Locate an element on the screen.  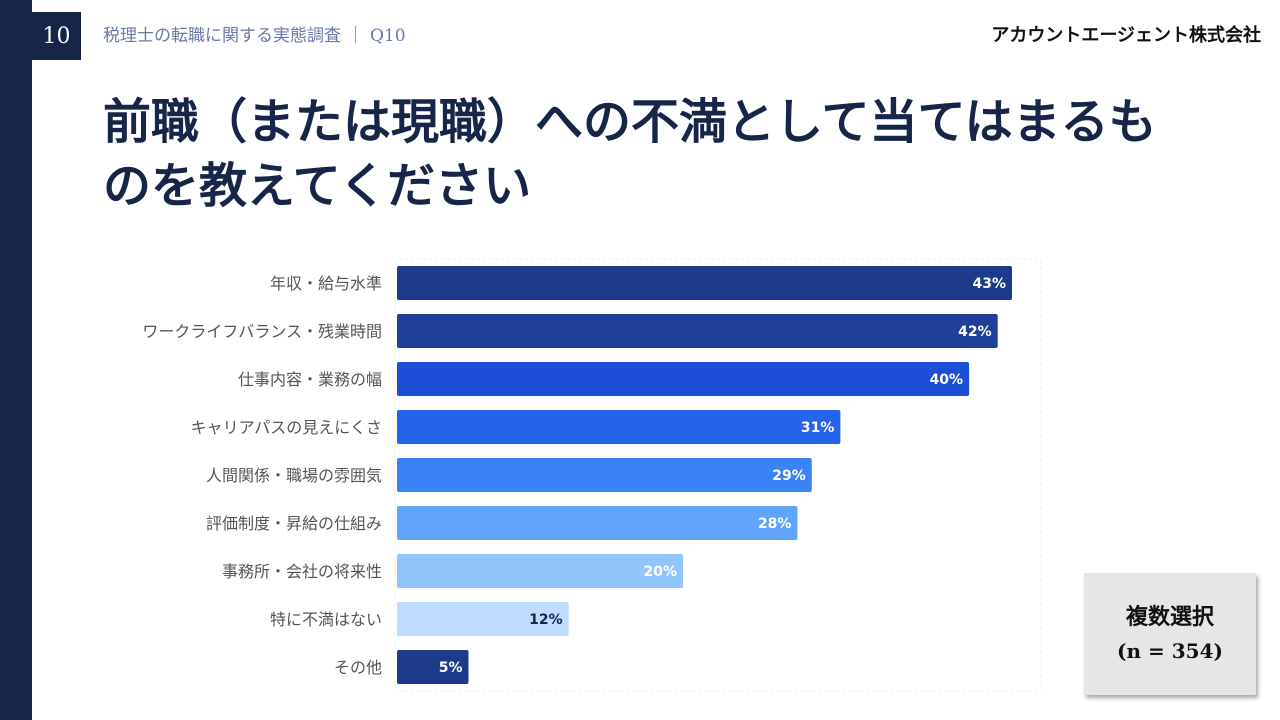
category-label: 評価制度・昇給の仕組み is located at coordinates (294, 523).